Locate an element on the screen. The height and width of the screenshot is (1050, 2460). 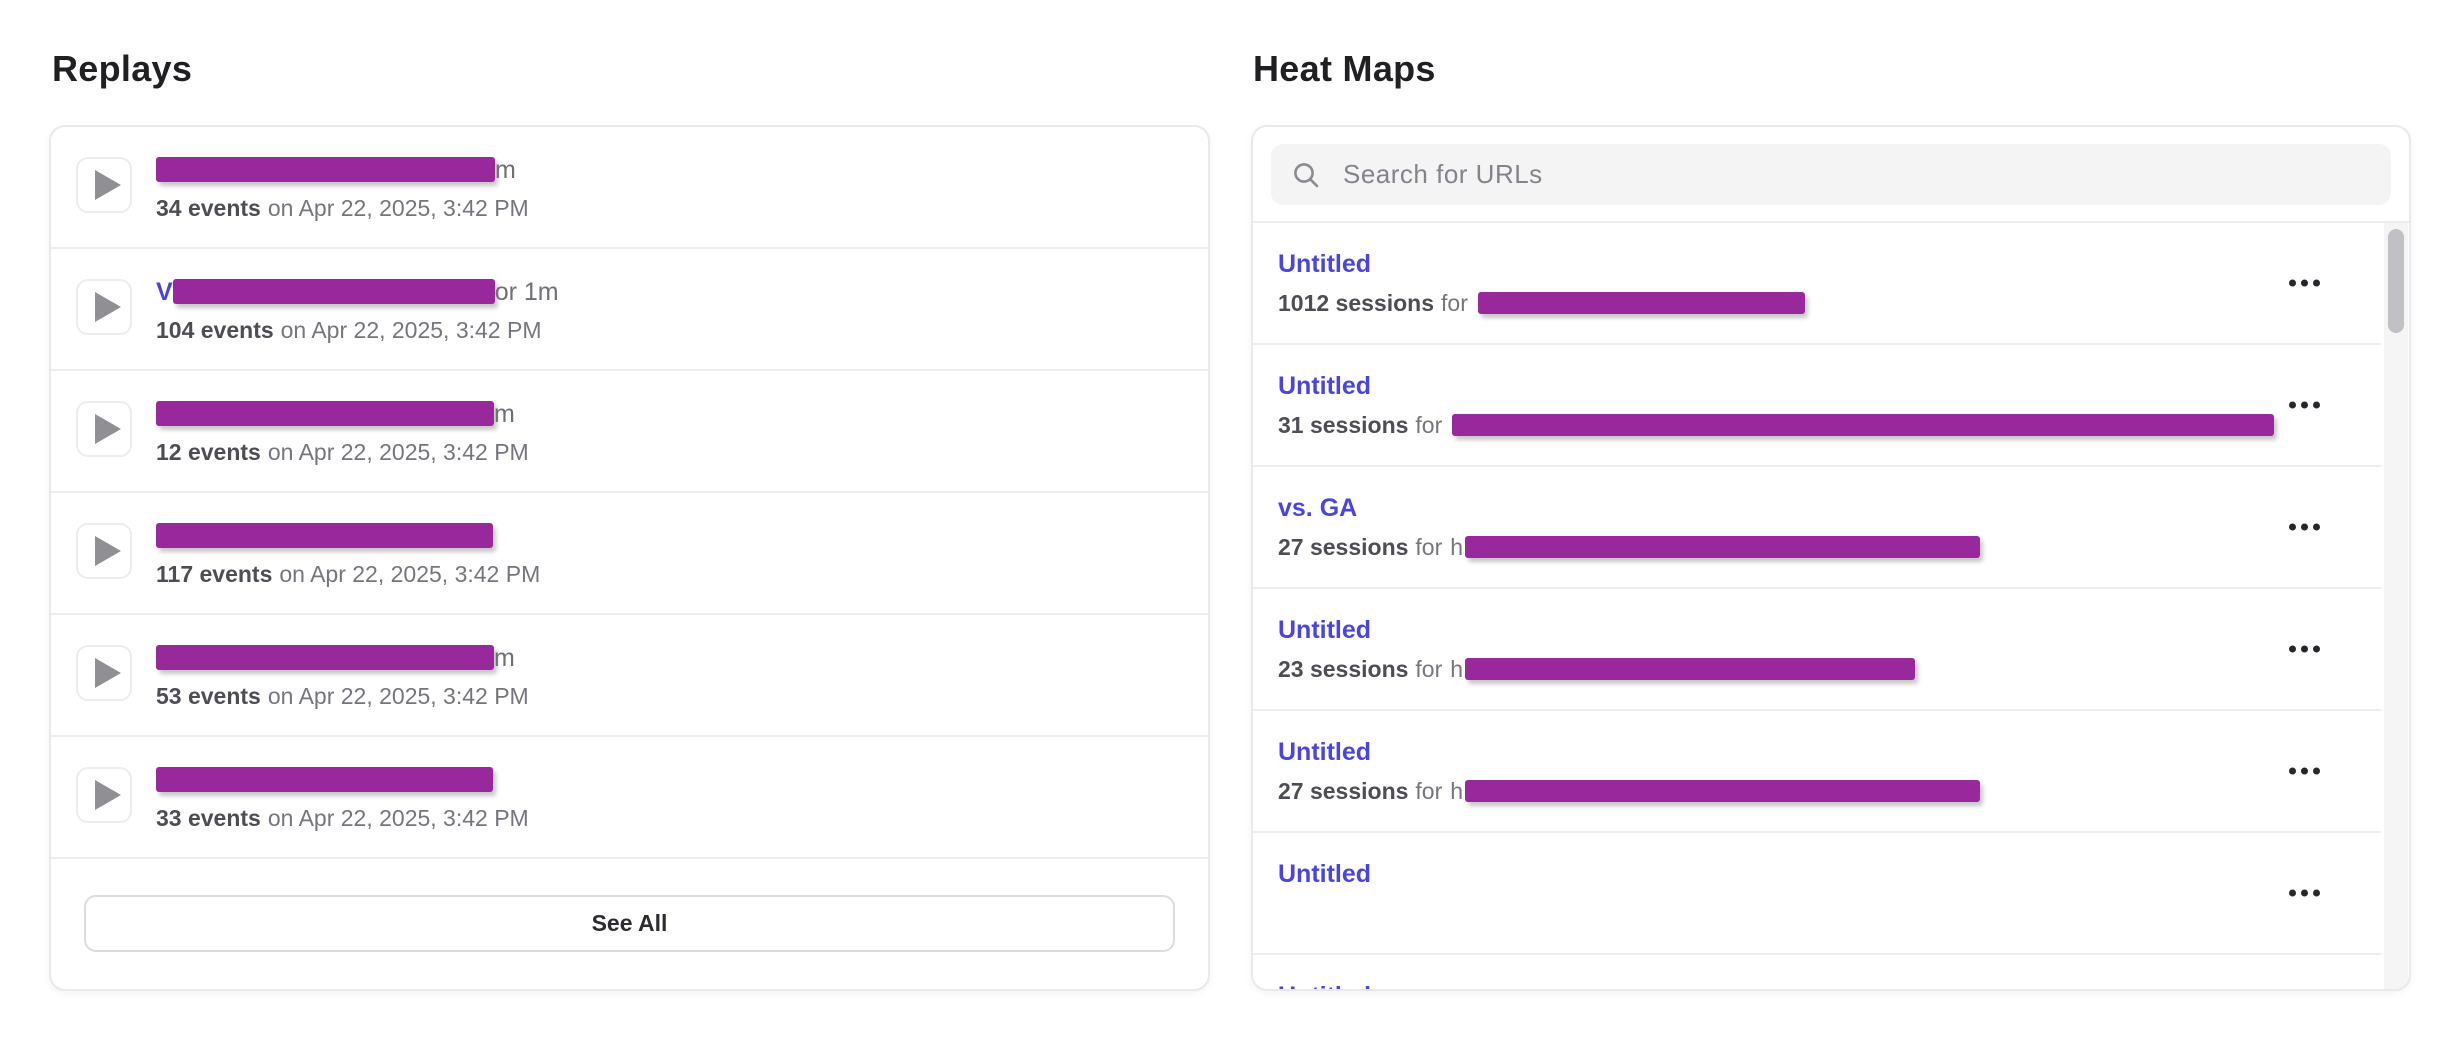
heatmap-meta-line: 31 sessions for is located at coordinates (1829, 425).